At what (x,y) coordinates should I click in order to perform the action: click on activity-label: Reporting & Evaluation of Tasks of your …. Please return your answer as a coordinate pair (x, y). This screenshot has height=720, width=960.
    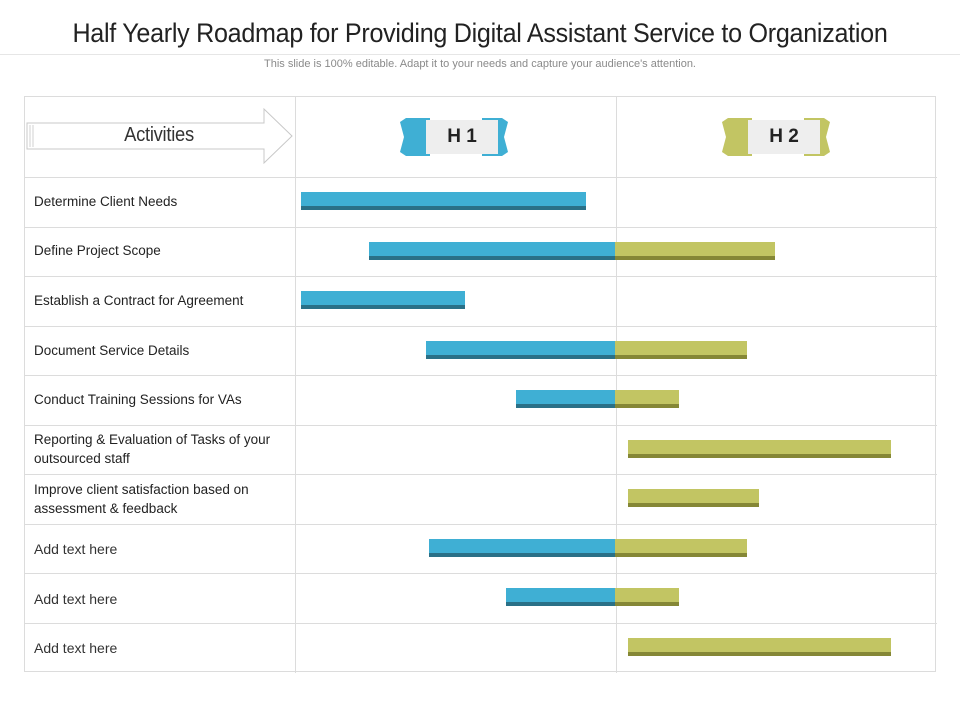
    Looking at the image, I should click on (152, 449).